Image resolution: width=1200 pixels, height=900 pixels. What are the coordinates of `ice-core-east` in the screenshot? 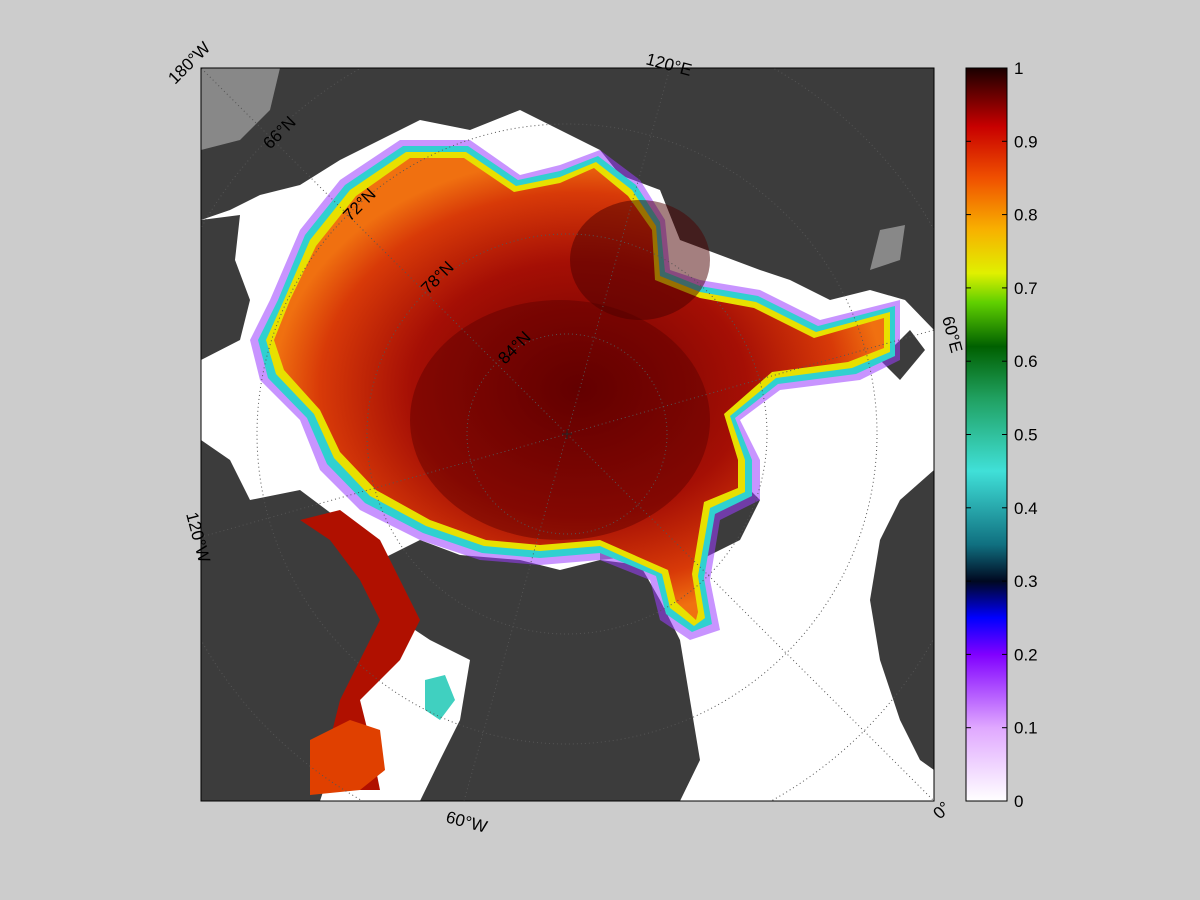 It's located at (640, 260).